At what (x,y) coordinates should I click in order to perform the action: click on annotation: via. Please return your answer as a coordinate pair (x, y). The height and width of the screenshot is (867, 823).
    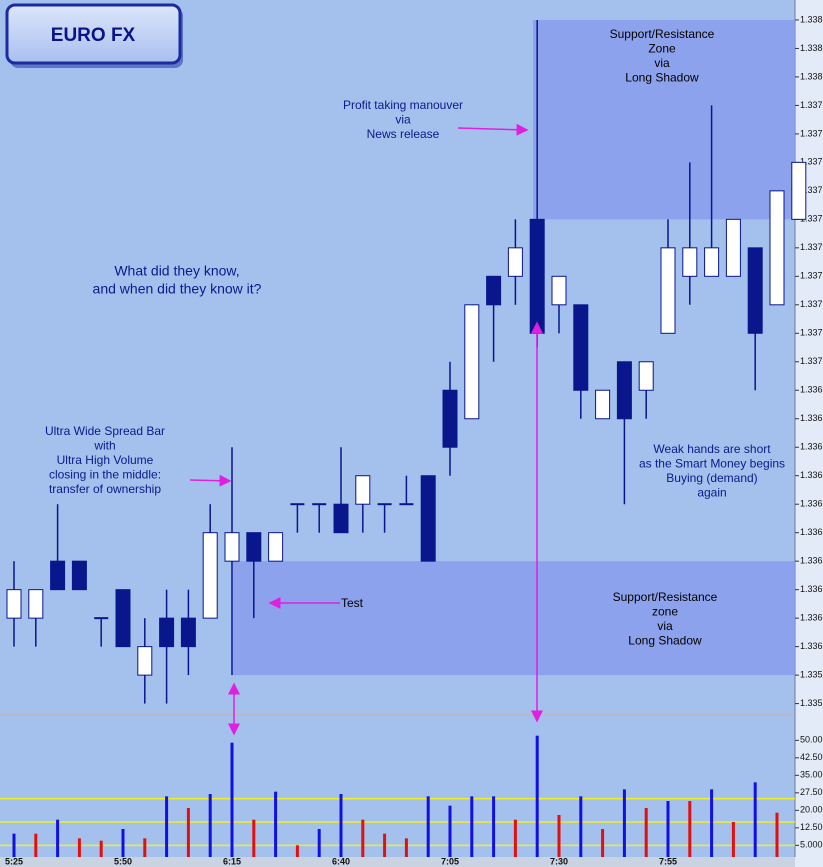
    Looking at the image, I should click on (403, 120).